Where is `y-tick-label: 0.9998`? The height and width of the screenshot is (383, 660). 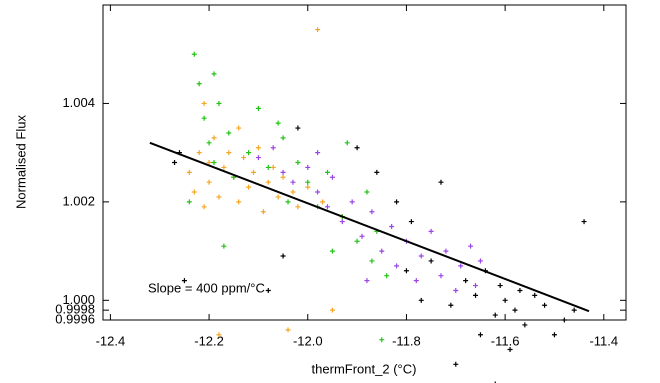 y-tick-label: 0.9998 is located at coordinates (75, 309).